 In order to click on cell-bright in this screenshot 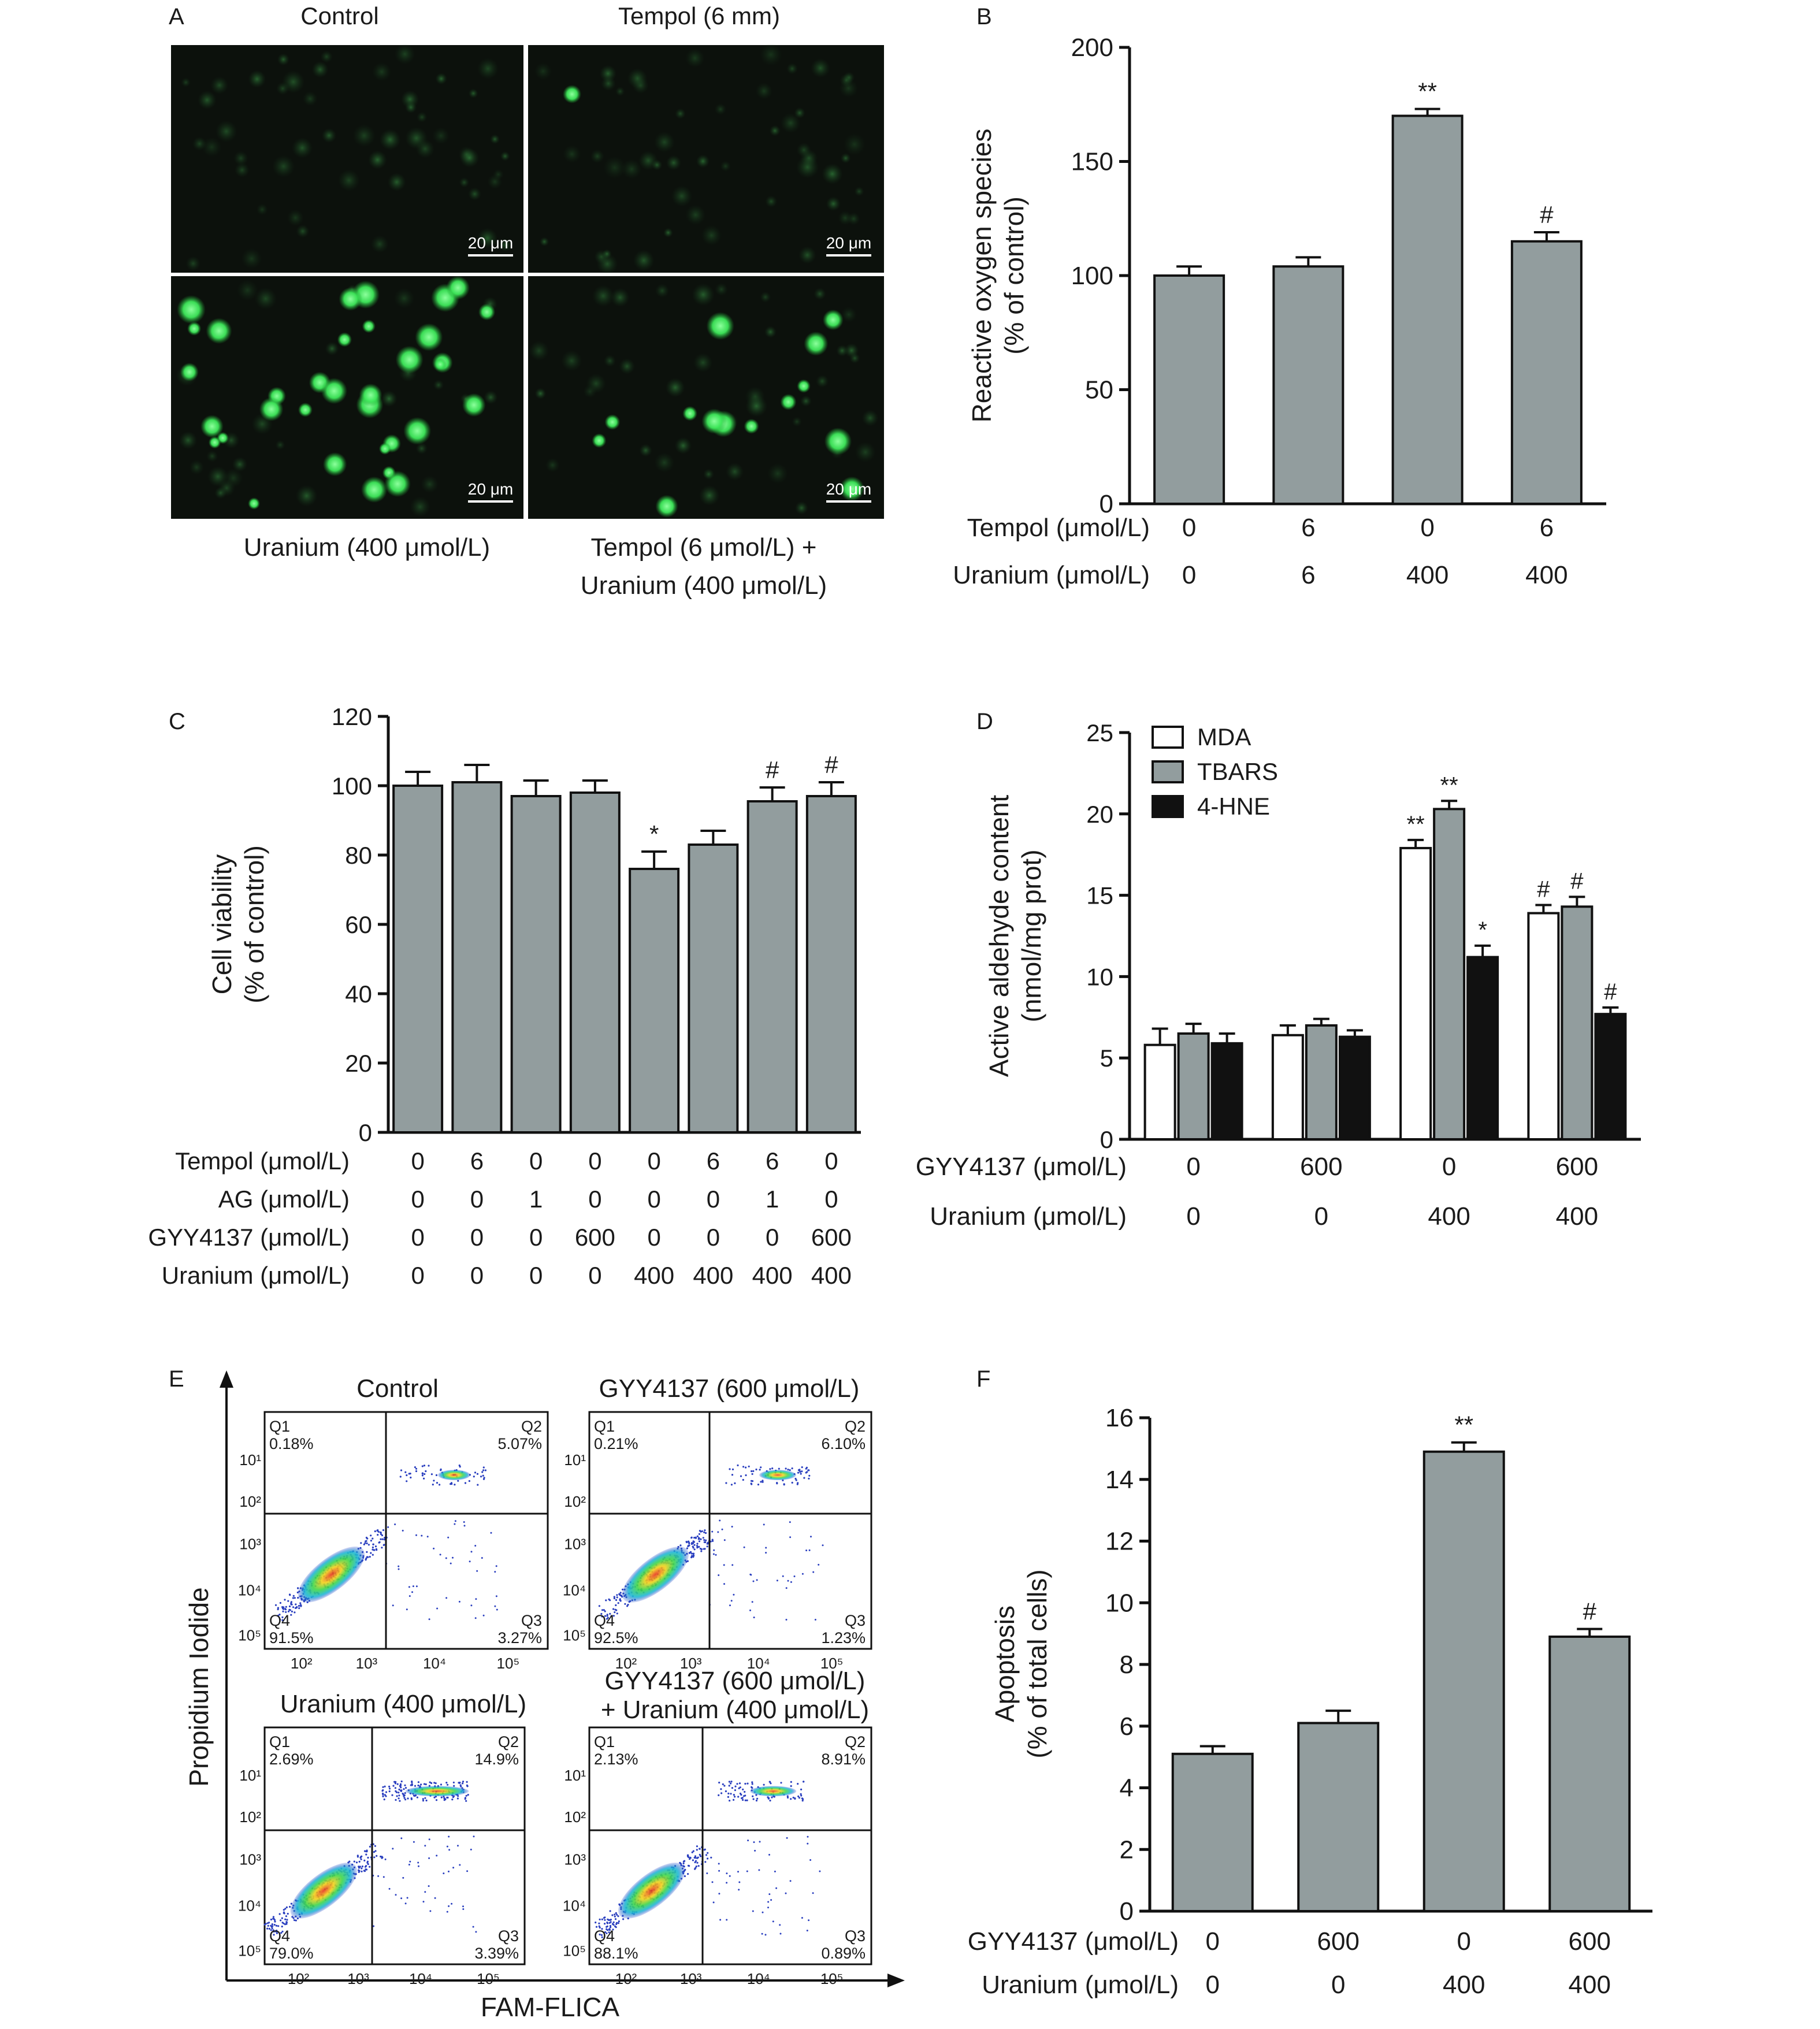, I will do `click(804, 386)`.